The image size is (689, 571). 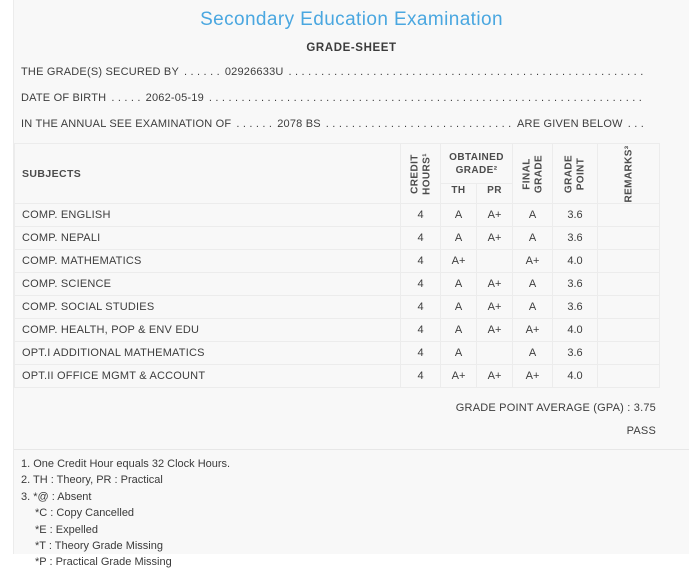 I want to click on table-row: OPT.I ADDITIONAL MATHEMATICS 4 A A 3.6, so click(x=337, y=353).